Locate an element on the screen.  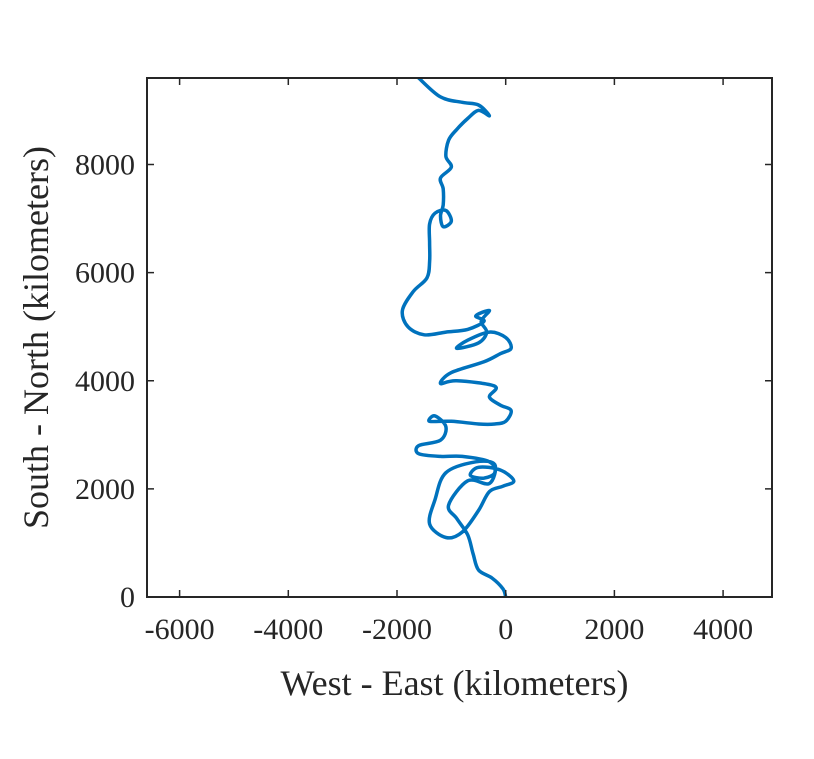
x-tick-label: -6000 is located at coordinates (180, 629).